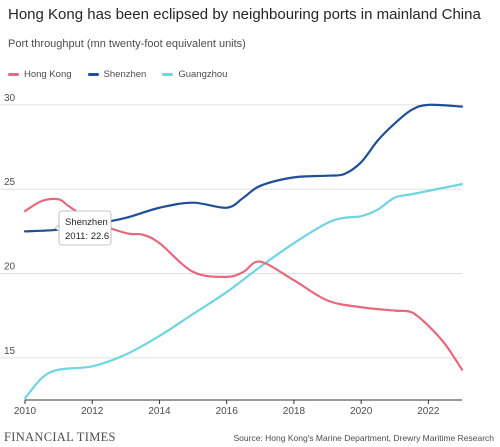  I want to click on x-tick-label: 2016, so click(227, 411).